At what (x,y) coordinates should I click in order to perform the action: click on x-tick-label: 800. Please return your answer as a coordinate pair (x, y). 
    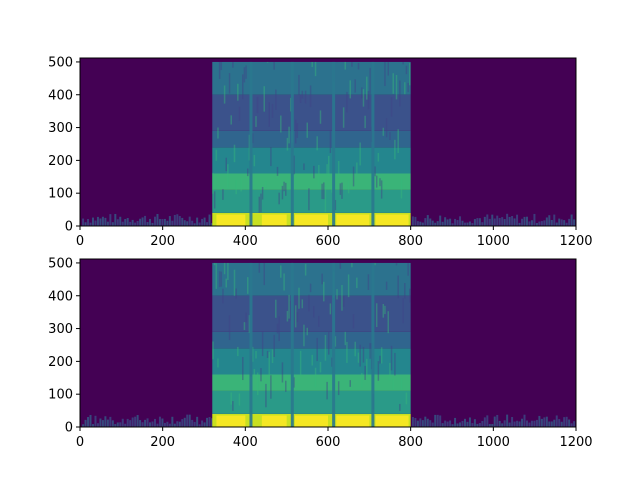
    Looking at the image, I should click on (410, 442).